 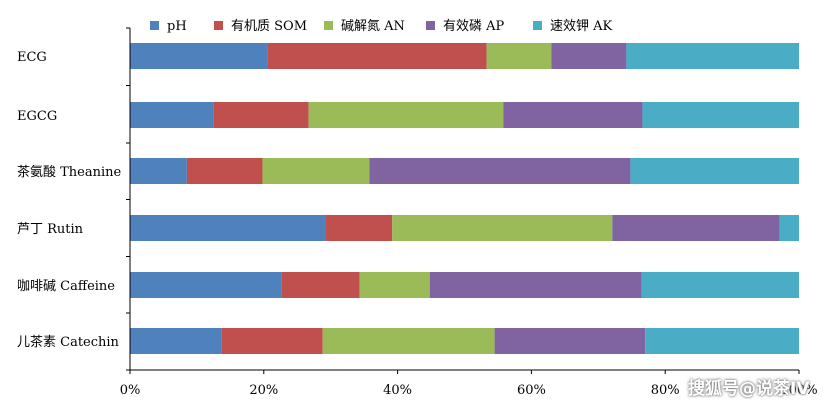 What do you see at coordinates (665, 390) in the screenshot?
I see `x-tick-label: 80%` at bounding box center [665, 390].